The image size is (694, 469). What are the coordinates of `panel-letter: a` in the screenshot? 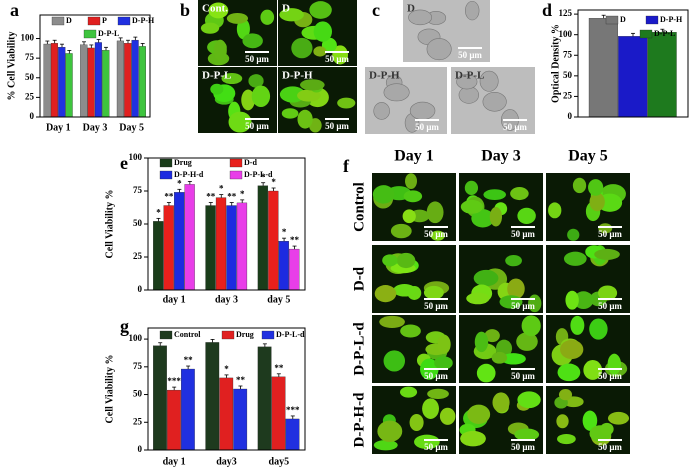 It's located at (14, 10).